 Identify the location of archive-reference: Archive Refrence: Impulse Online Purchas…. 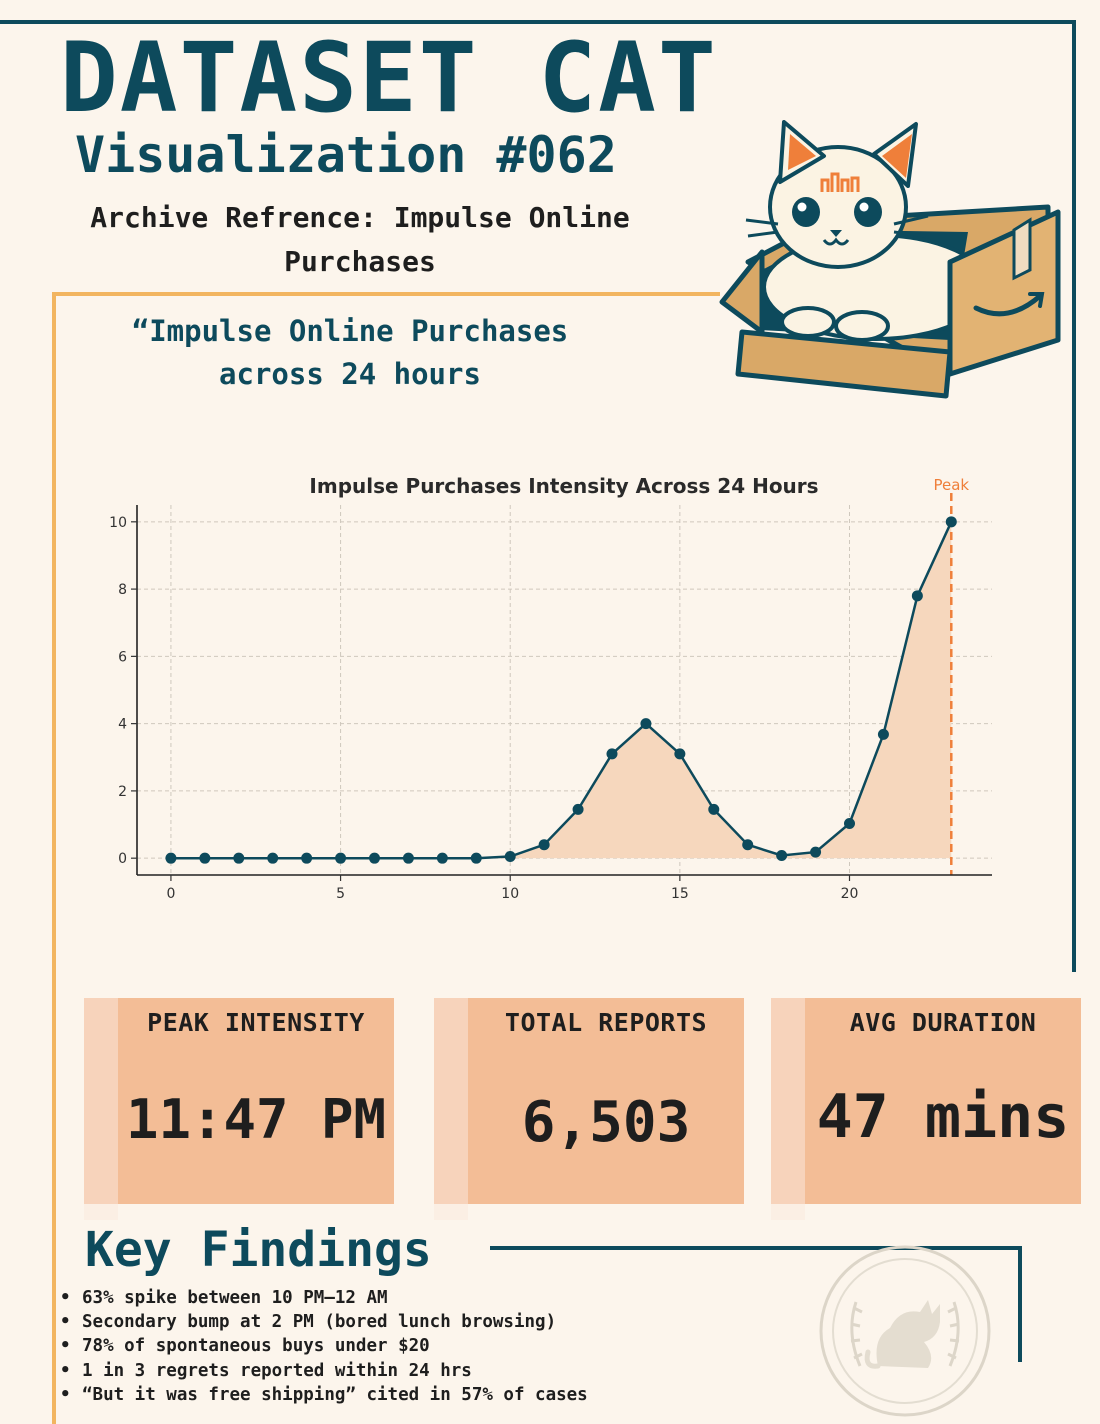
(360, 240).